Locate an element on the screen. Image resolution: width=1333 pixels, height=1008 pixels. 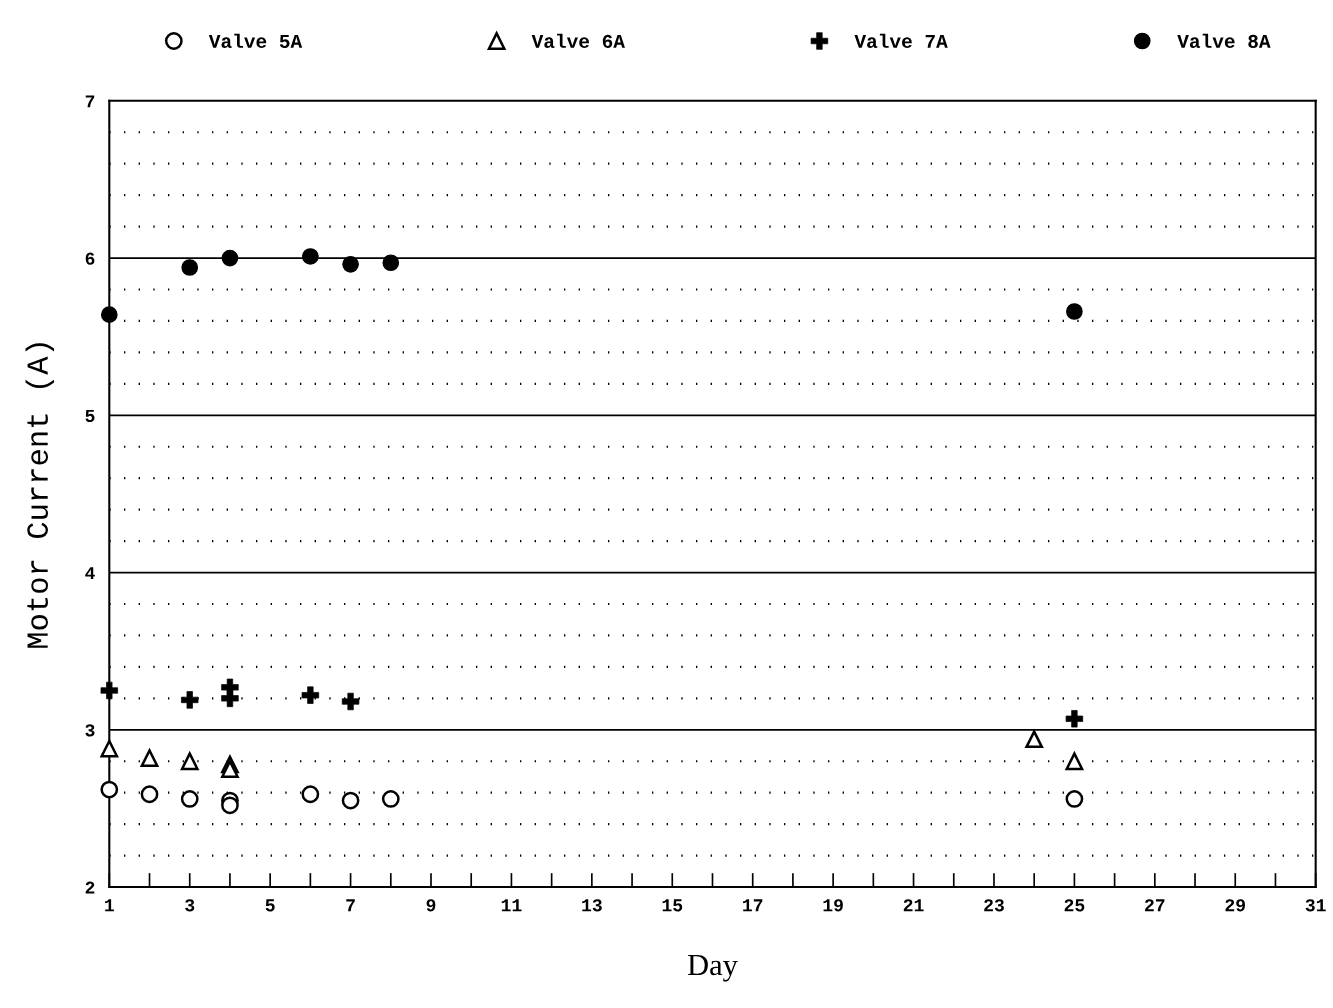
x-tick-label: 5 is located at coordinates (270, 905).